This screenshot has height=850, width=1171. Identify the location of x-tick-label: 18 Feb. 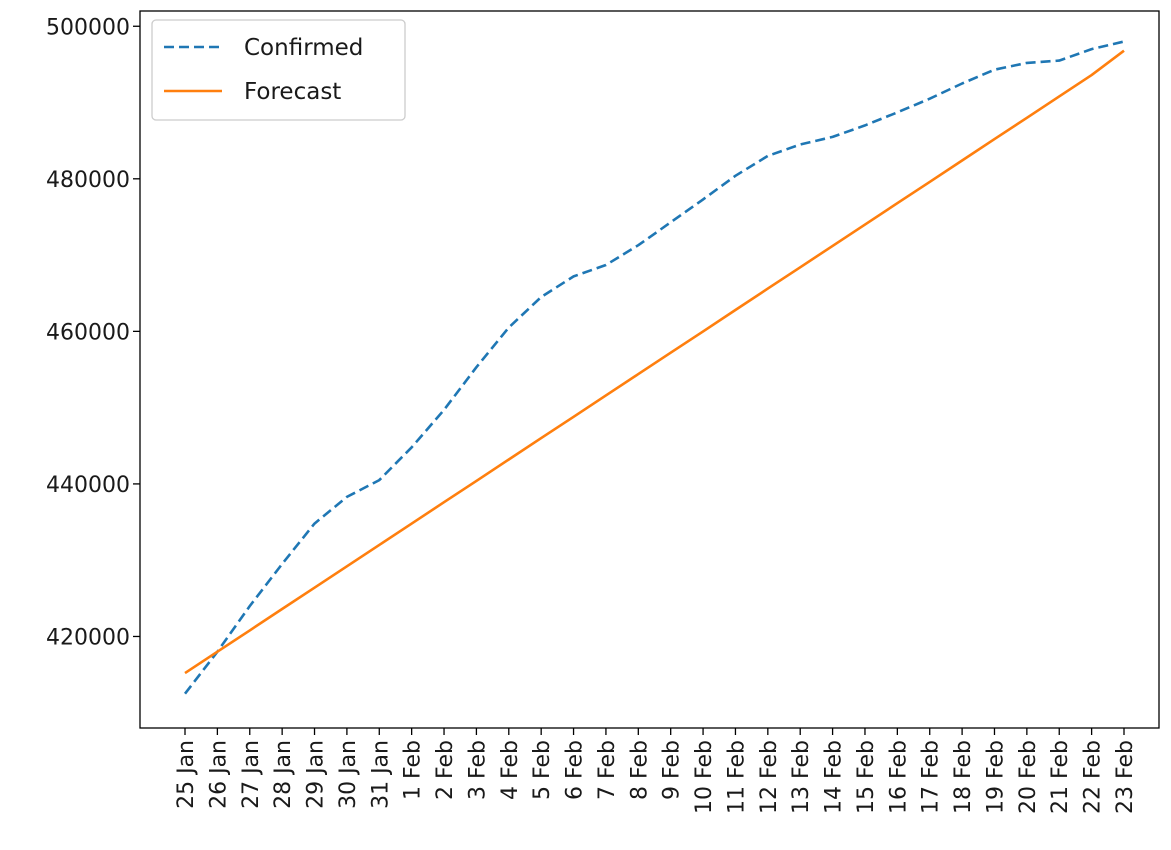
(963, 777).